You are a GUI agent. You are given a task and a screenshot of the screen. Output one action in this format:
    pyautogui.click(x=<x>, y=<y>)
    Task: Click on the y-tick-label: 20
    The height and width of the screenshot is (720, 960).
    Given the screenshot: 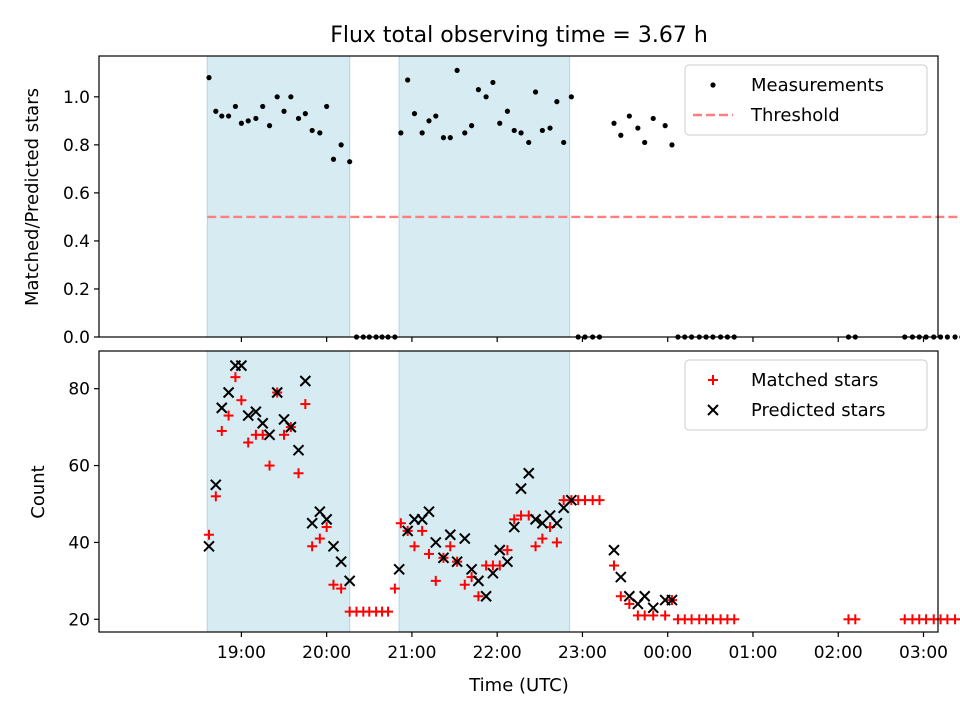 What is the action you would take?
    pyautogui.click(x=79, y=620)
    